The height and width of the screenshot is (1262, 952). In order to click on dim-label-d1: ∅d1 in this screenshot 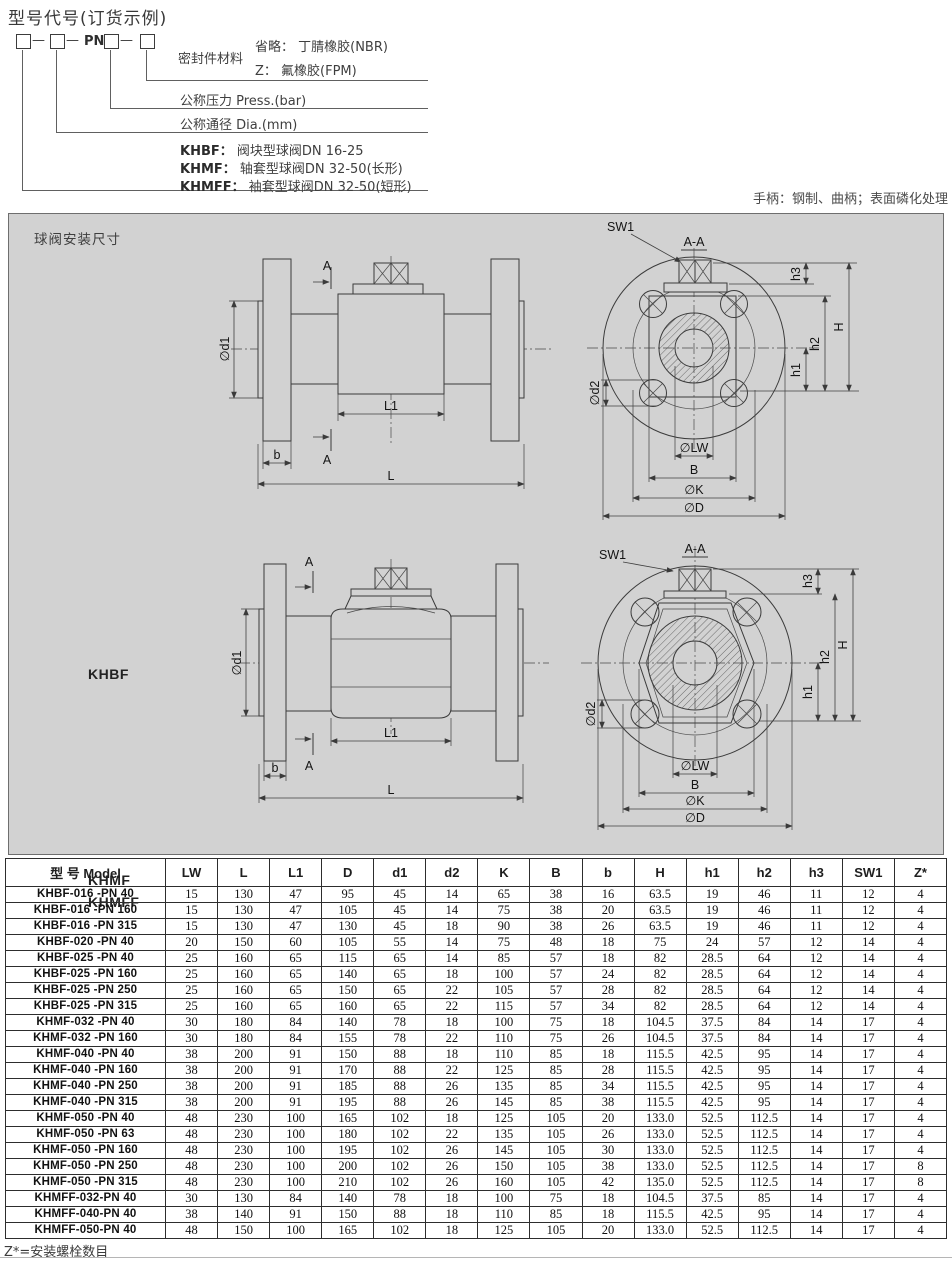, I will do `click(237, 663)`.